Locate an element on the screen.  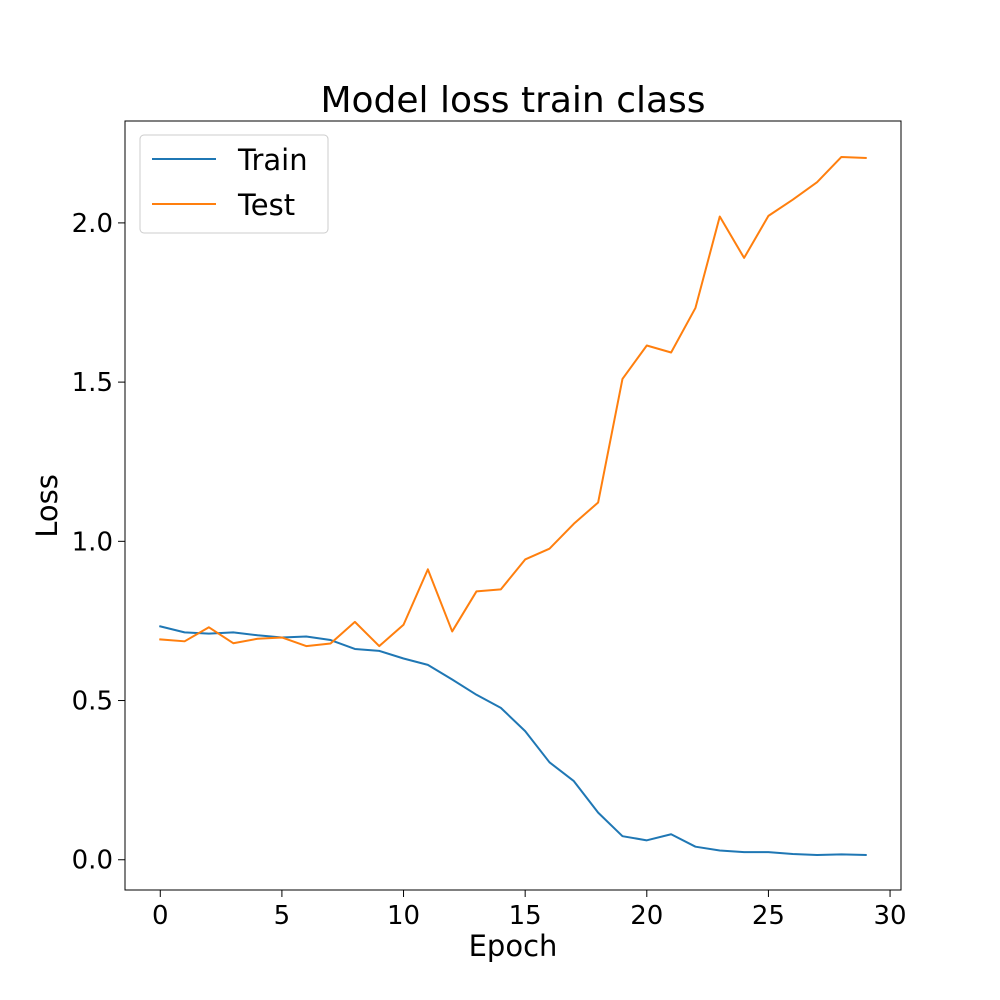
y-axis-ticks: 0.0 0.5 1.0 1.5 2.0 is located at coordinates (98, 542).